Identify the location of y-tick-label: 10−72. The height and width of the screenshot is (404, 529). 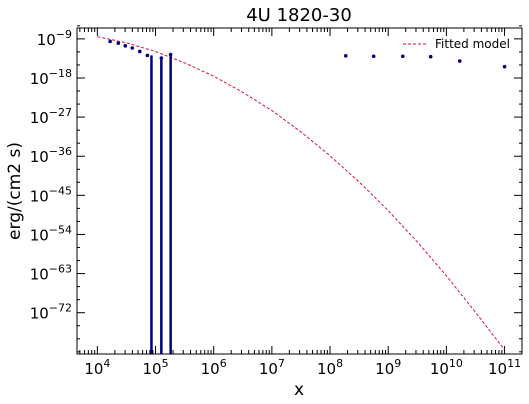
(51, 312).